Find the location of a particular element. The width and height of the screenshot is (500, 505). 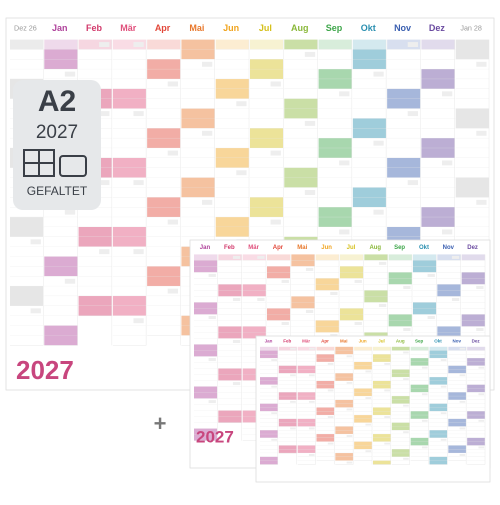

badge-box is located at coordinates (57, 145).